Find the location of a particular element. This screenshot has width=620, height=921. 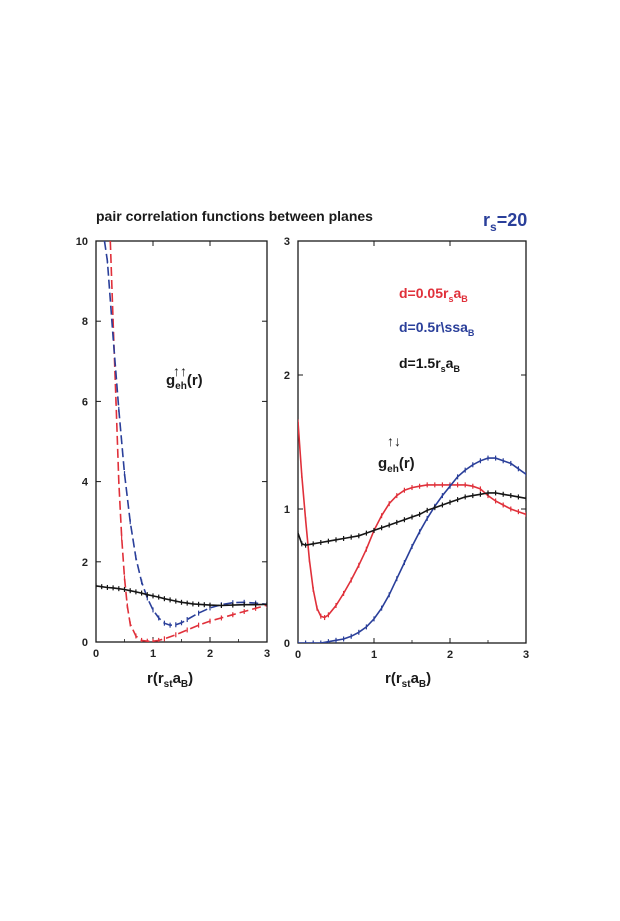

right-series is located at coordinates (412, 531).